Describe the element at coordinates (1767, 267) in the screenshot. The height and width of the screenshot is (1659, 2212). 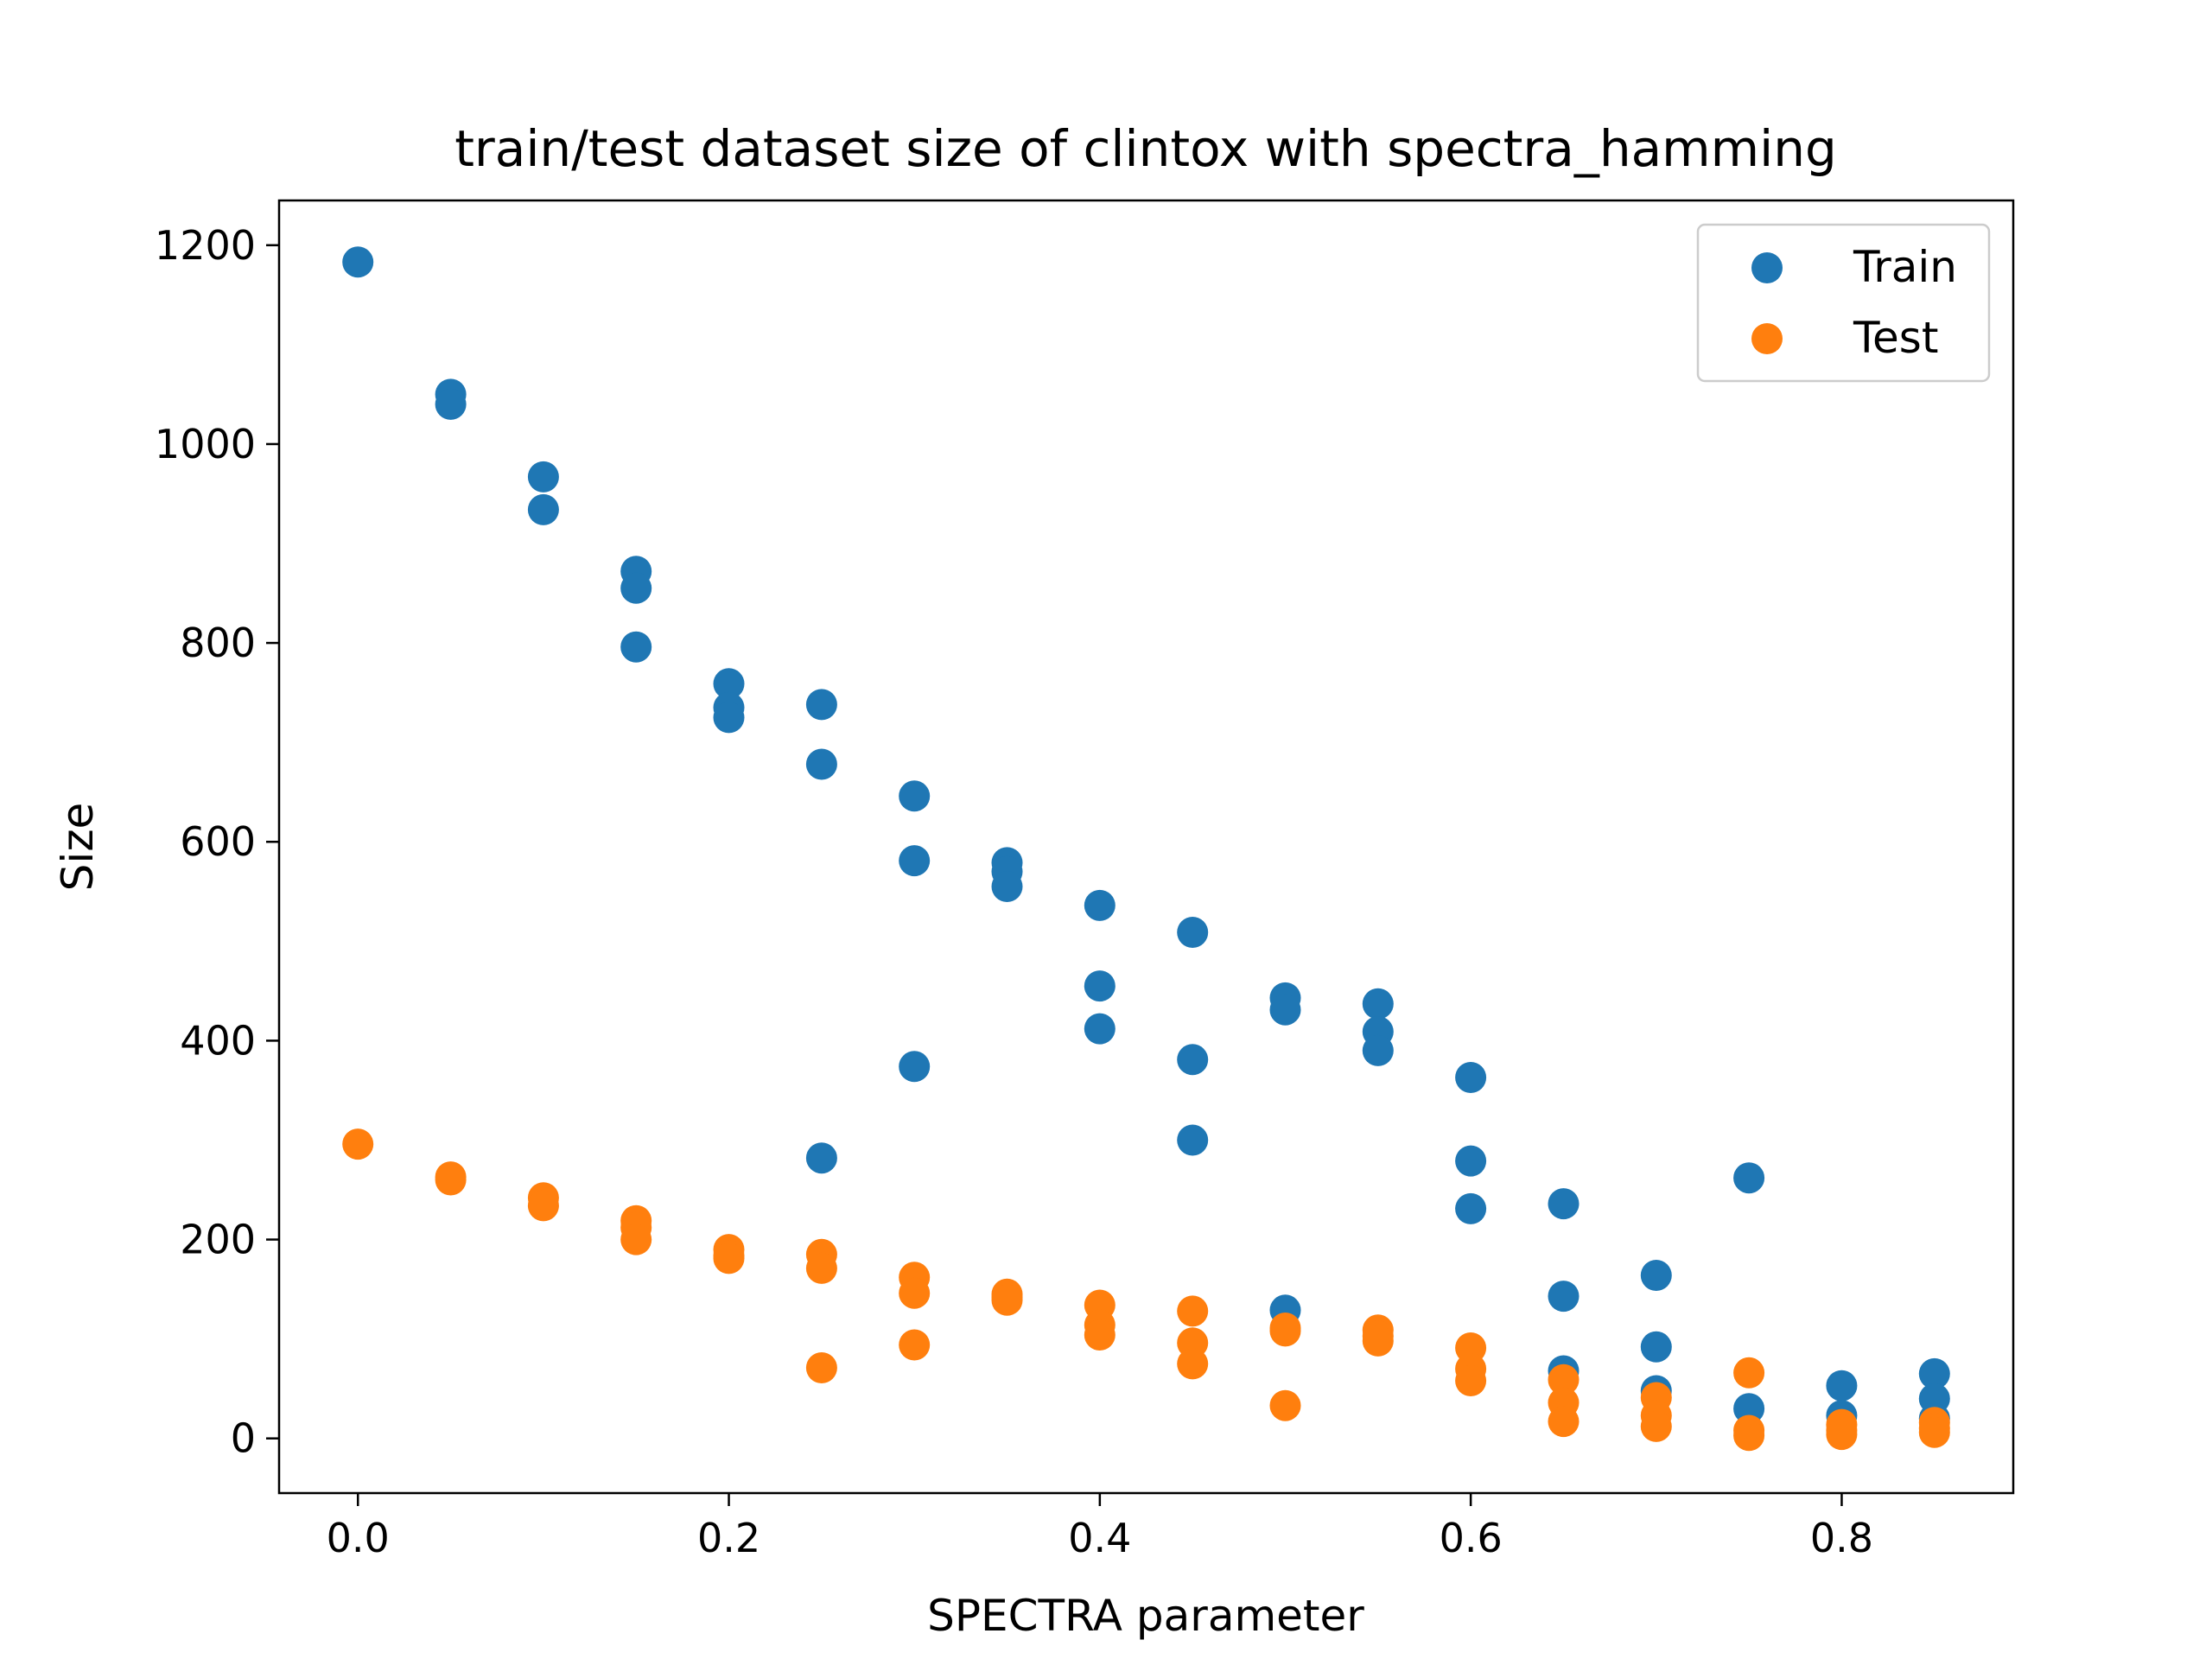
I see `legend-marker-train` at that location.